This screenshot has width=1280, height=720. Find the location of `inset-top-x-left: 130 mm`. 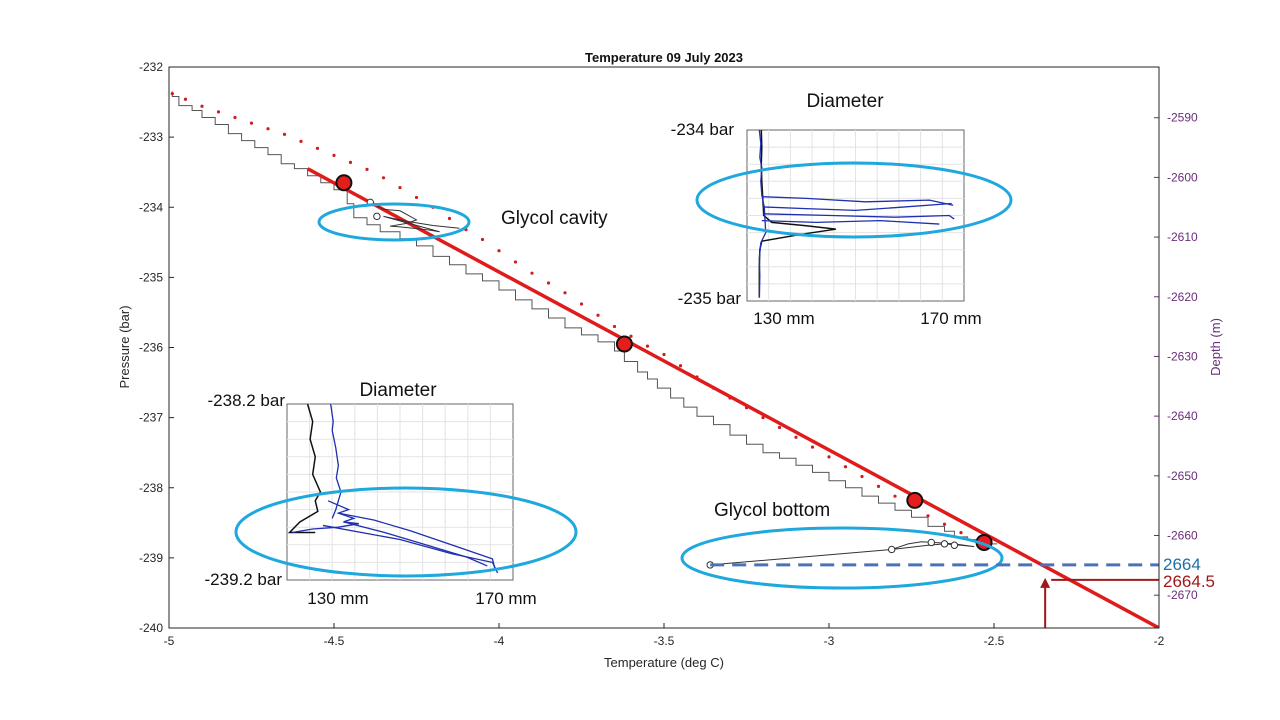

inset-top-x-left: 130 mm is located at coordinates (783, 318).